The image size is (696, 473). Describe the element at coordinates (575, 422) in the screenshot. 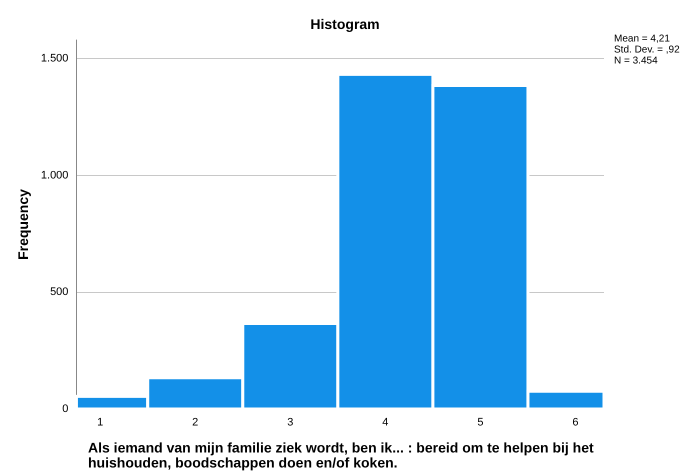

I see `x-tick-label: 6` at that location.